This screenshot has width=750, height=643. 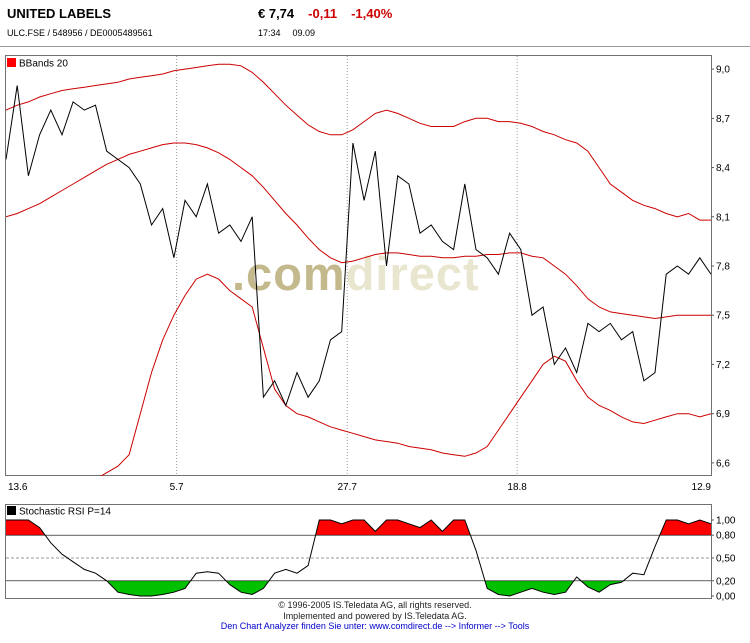 What do you see at coordinates (723, 267) in the screenshot?
I see `y-axis-label: 7,8` at bounding box center [723, 267].